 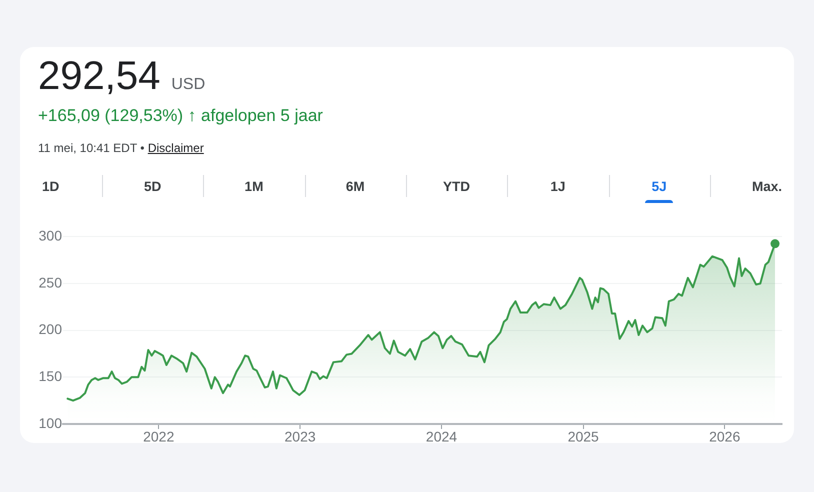 I want to click on text: 1J, so click(x=558, y=186).